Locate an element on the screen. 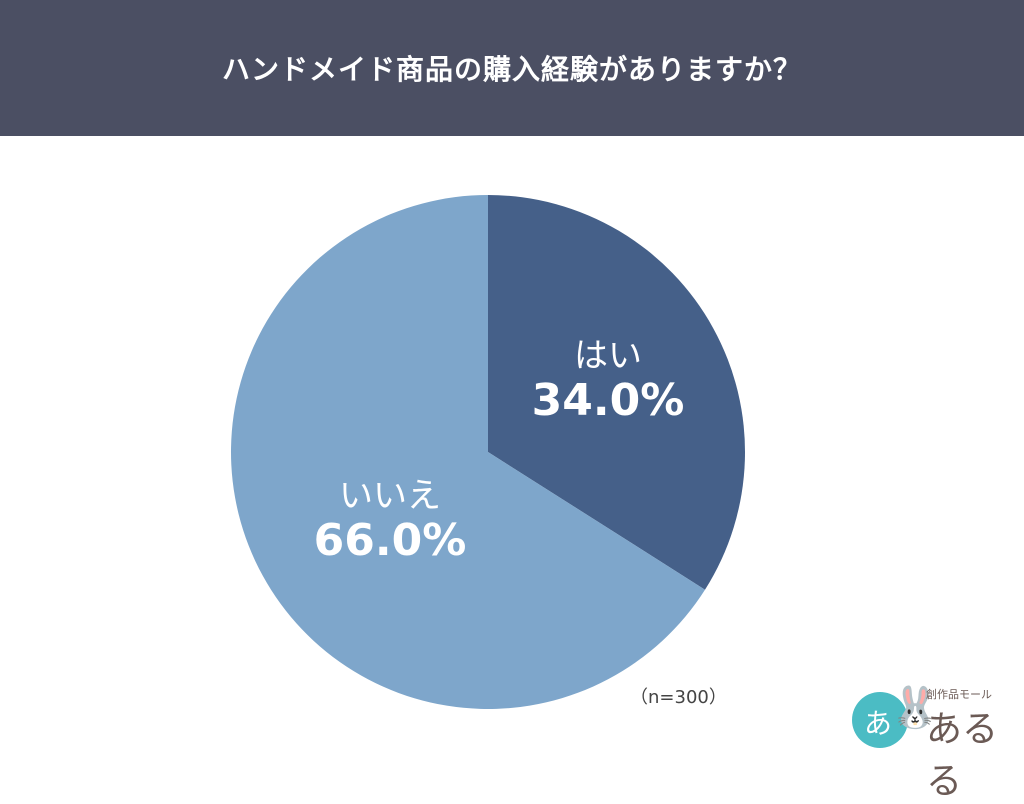  slice-percent-no: 66.0% is located at coordinates (390, 540).